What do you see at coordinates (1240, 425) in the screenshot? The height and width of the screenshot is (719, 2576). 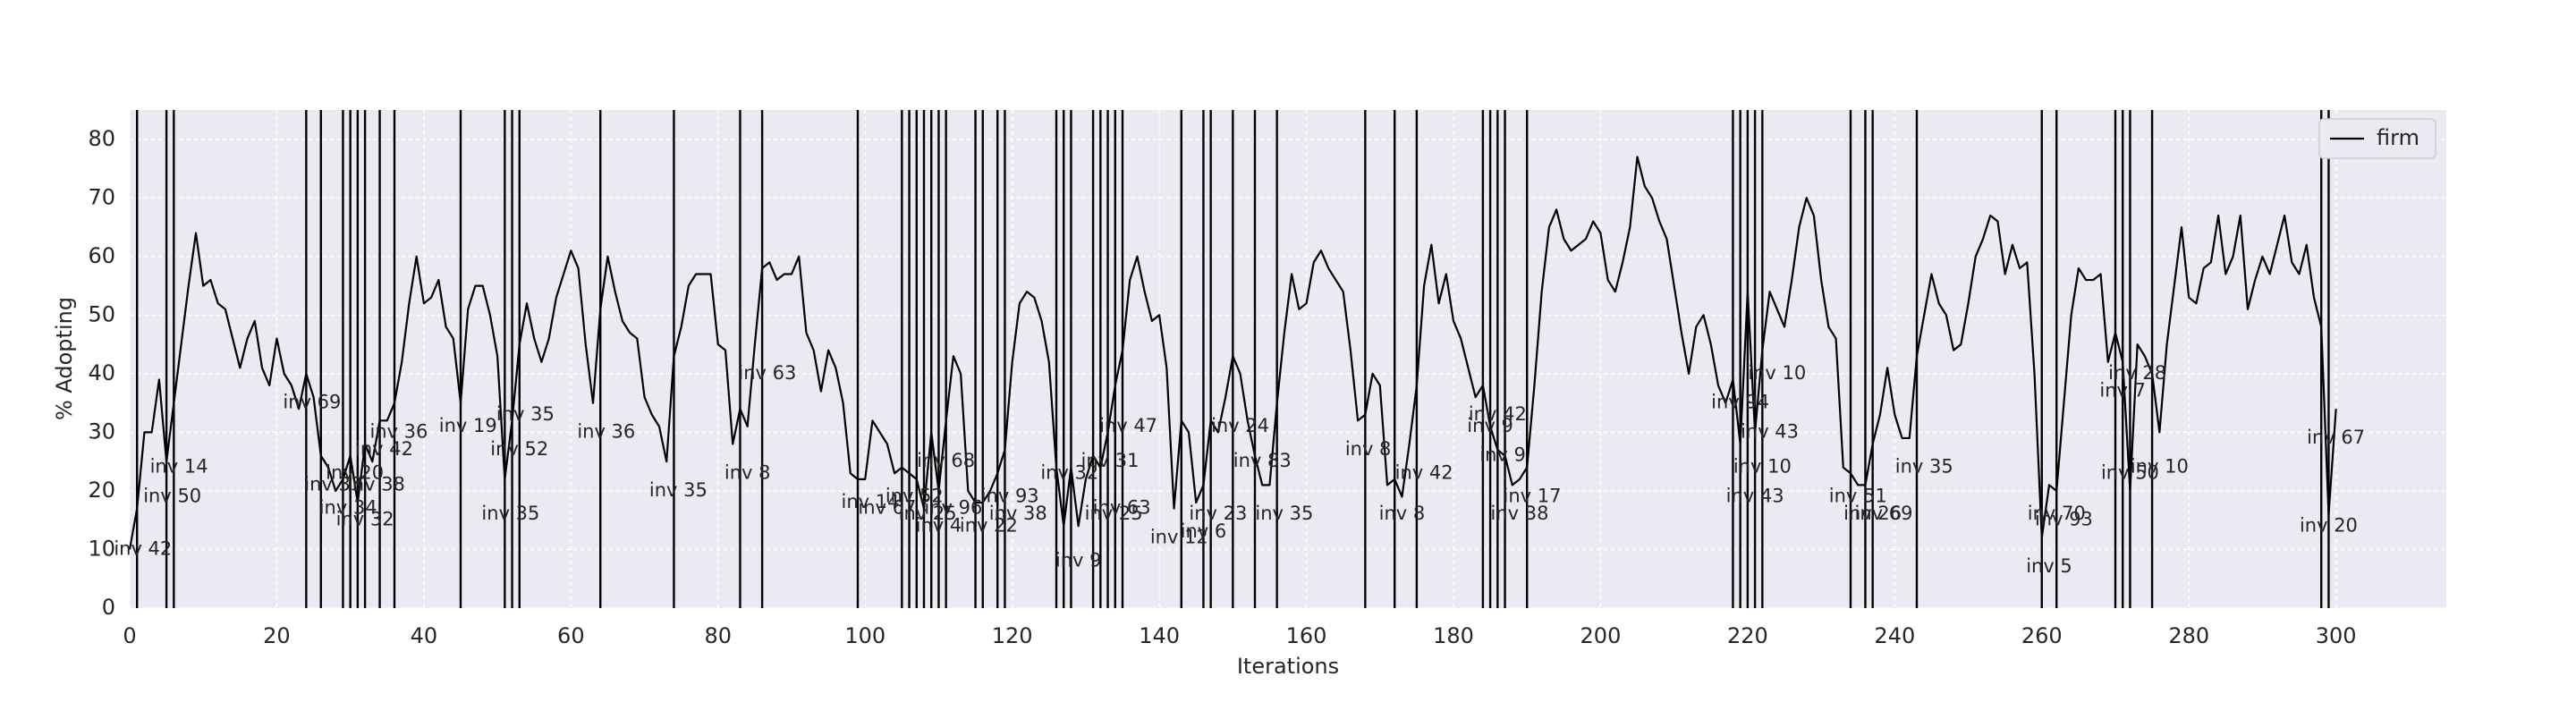 I see `annotation: inv 24` at bounding box center [1240, 425].